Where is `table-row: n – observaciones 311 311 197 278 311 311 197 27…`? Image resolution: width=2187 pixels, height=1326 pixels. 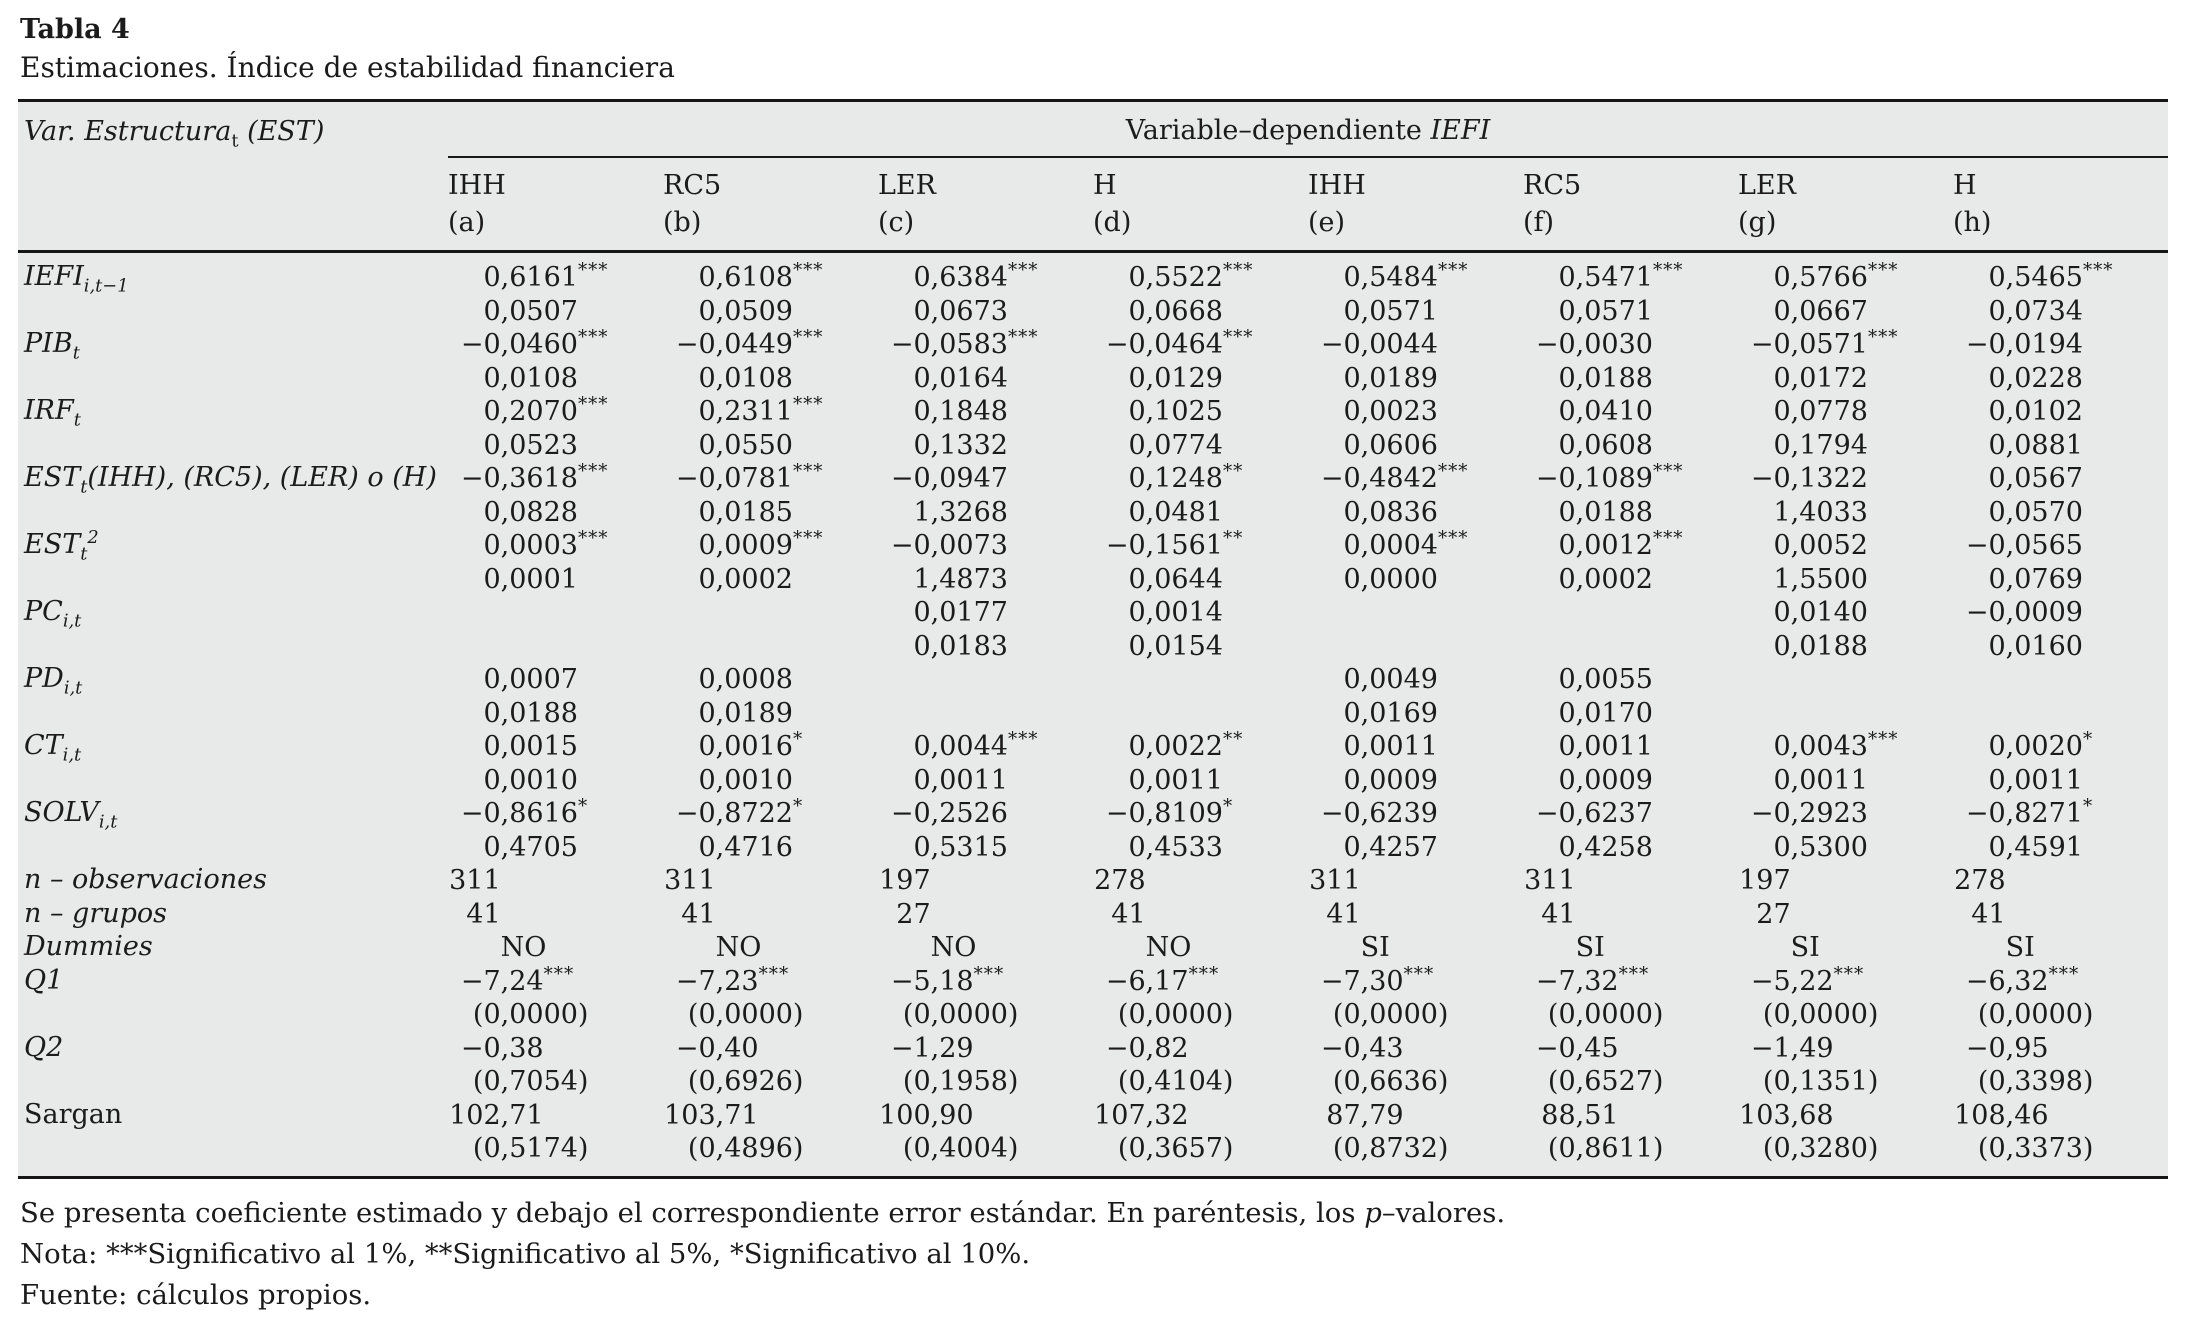
table-row: n – observaciones 311 311 197 278 311 311 197 27… is located at coordinates (1093, 881).